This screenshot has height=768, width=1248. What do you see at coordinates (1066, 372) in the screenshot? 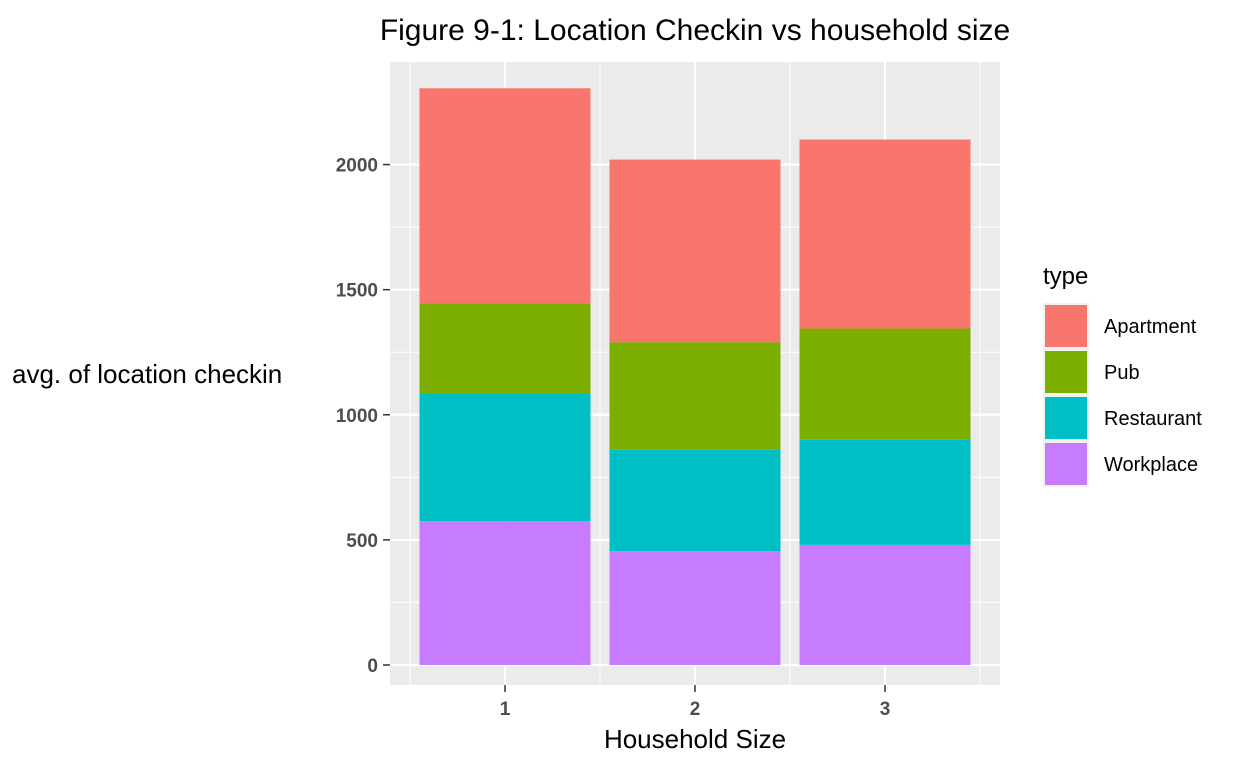
I see `legend-swatch-pub` at bounding box center [1066, 372].